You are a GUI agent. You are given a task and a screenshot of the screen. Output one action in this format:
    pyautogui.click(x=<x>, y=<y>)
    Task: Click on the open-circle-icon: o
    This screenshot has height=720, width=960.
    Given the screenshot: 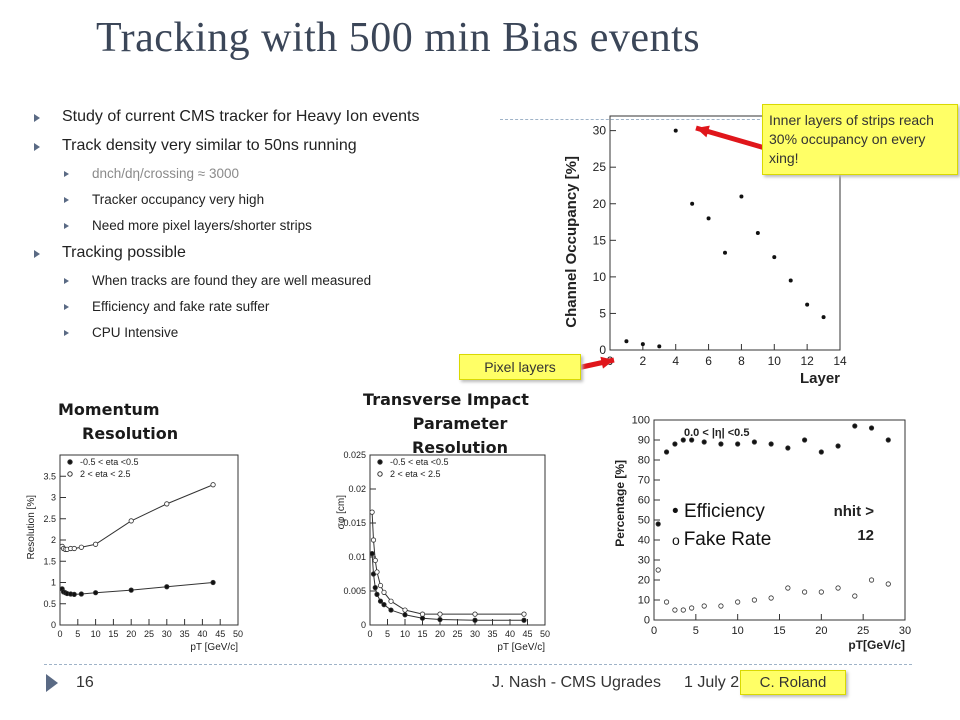 What is the action you would take?
    pyautogui.click(x=678, y=540)
    